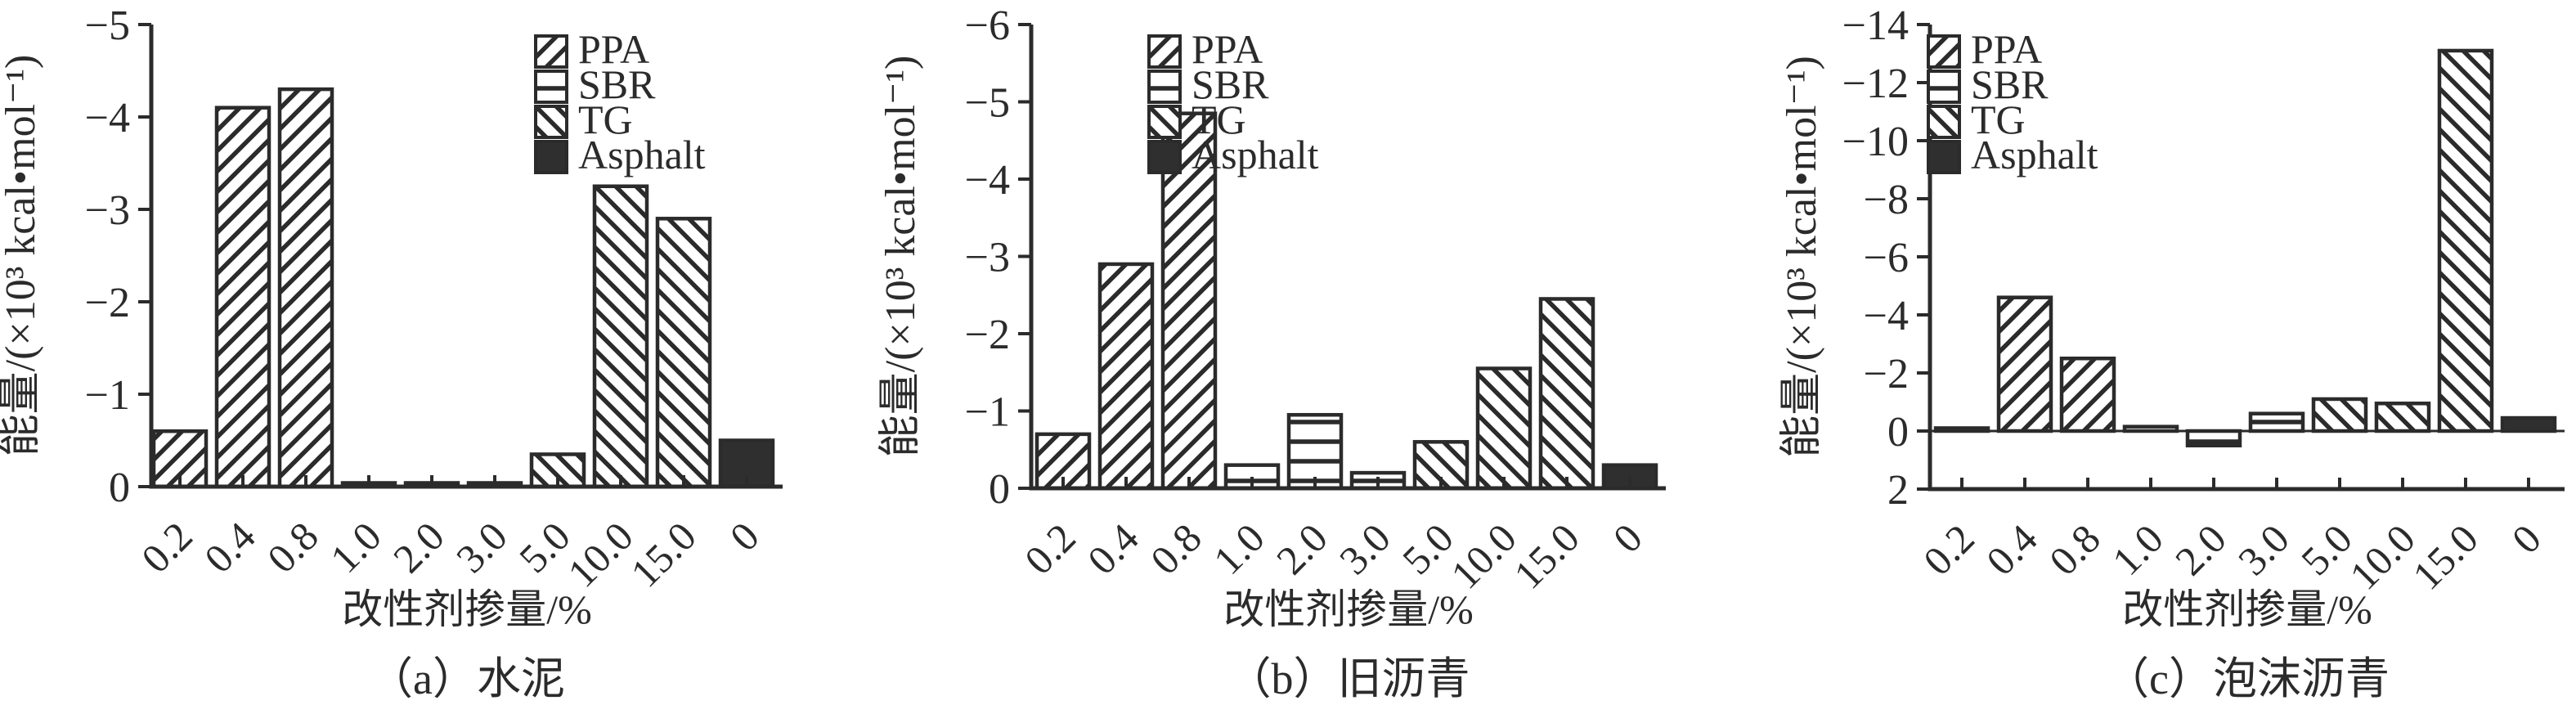 The image size is (2576, 714). Describe the element at coordinates (1875, 84) in the screenshot. I see `y-tick-label: −12` at that location.